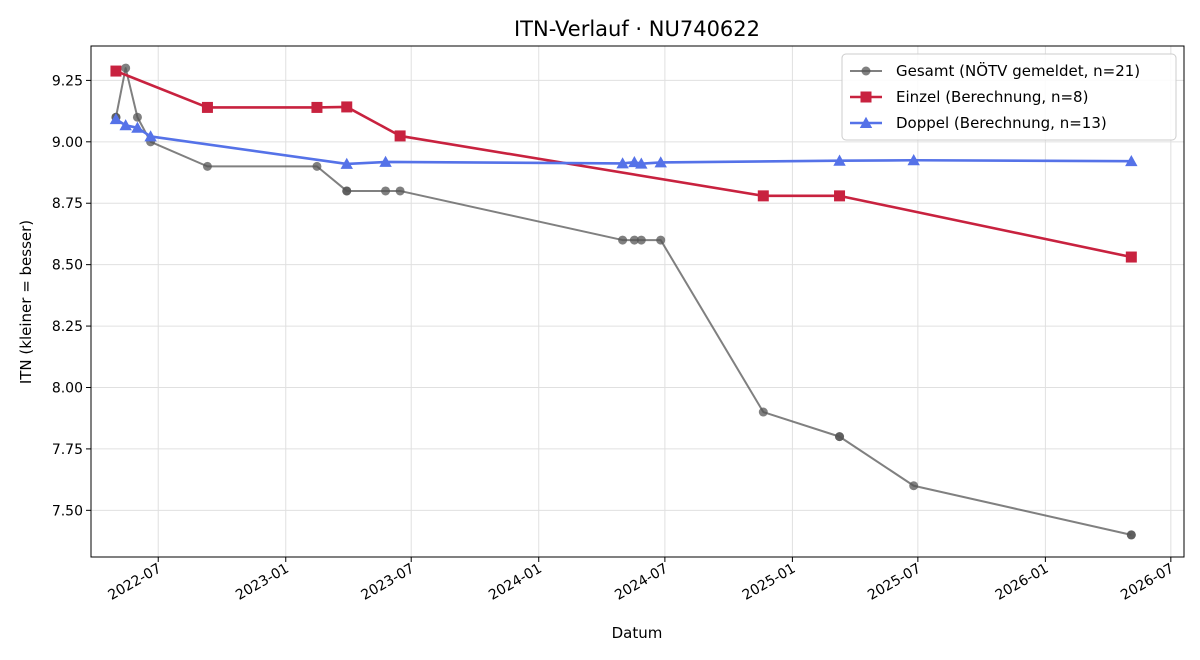 Image resolution: width=1200 pixels, height=660 pixels. I want to click on x-tick-label: 2025-07, so click(894, 582).